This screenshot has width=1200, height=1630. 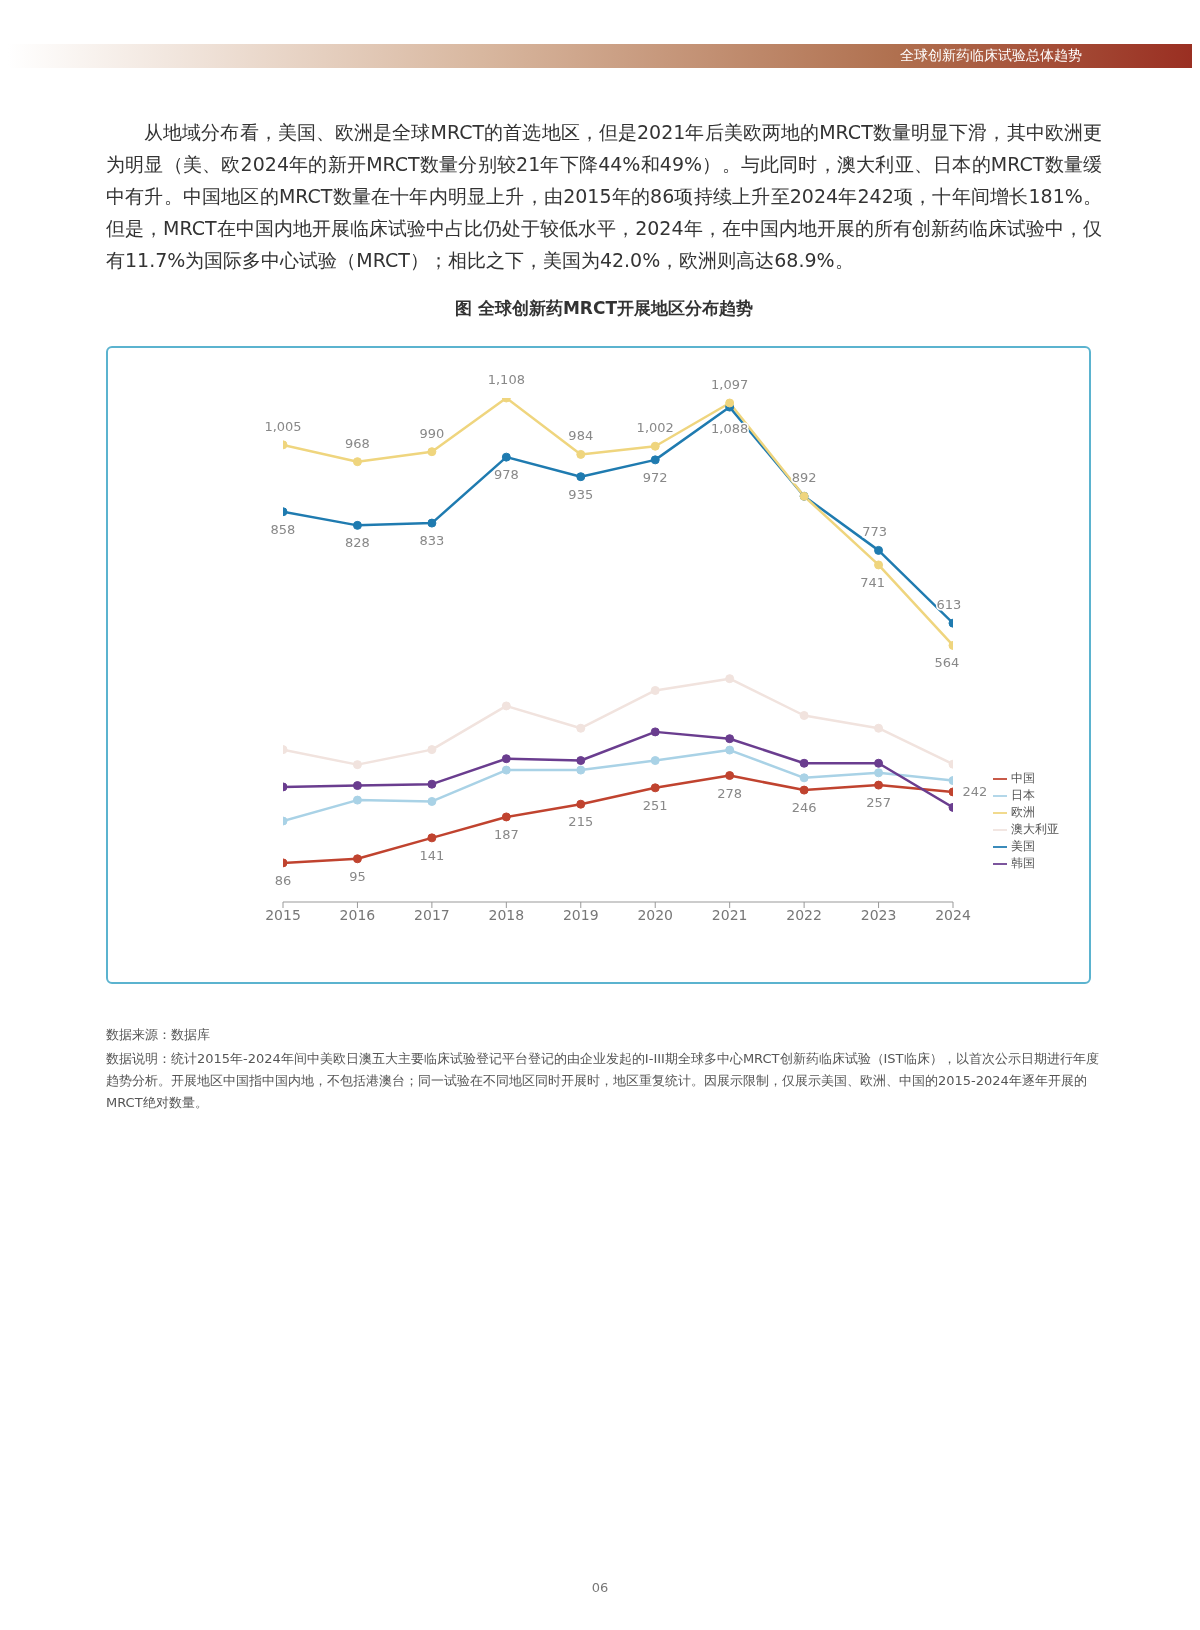 What do you see at coordinates (506, 914) in the screenshot?
I see `x-tick-label: 2018` at bounding box center [506, 914].